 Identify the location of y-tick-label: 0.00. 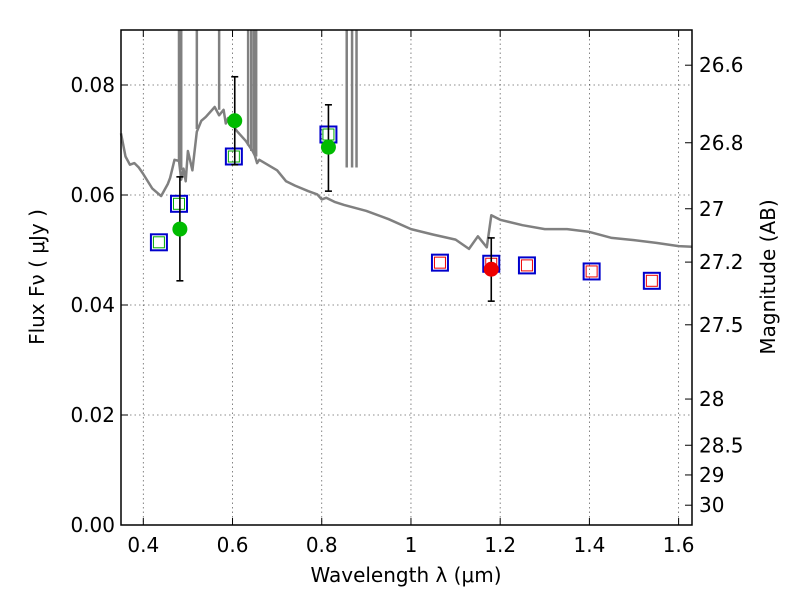
(92, 525).